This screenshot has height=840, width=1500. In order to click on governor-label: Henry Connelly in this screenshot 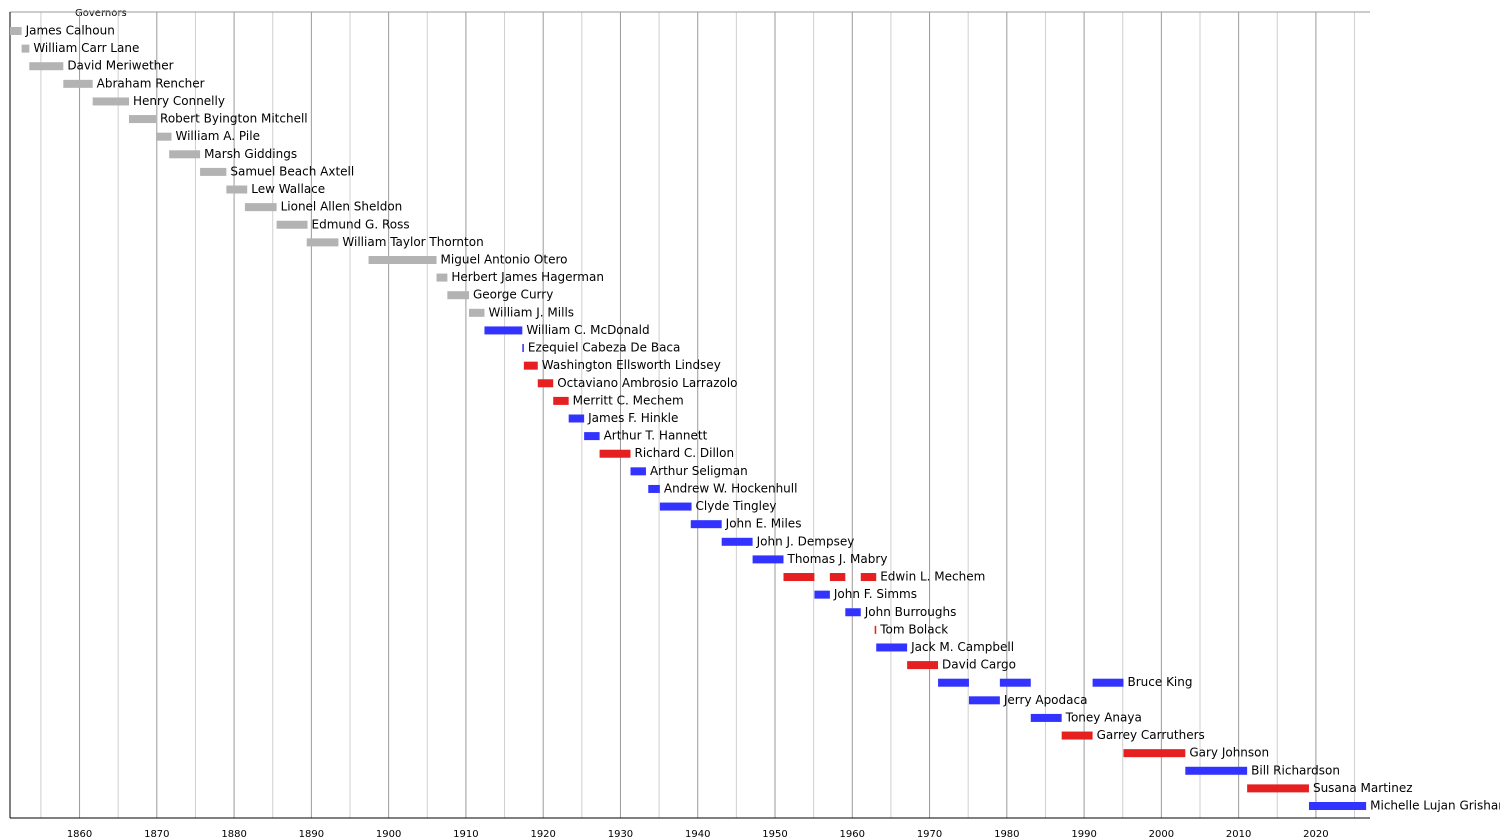, I will do `click(179, 101)`.